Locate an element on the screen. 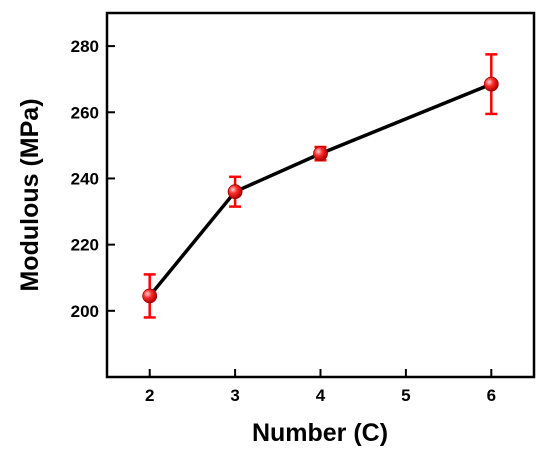 The image size is (550, 453). x-tick-label: 6 is located at coordinates (491, 395).